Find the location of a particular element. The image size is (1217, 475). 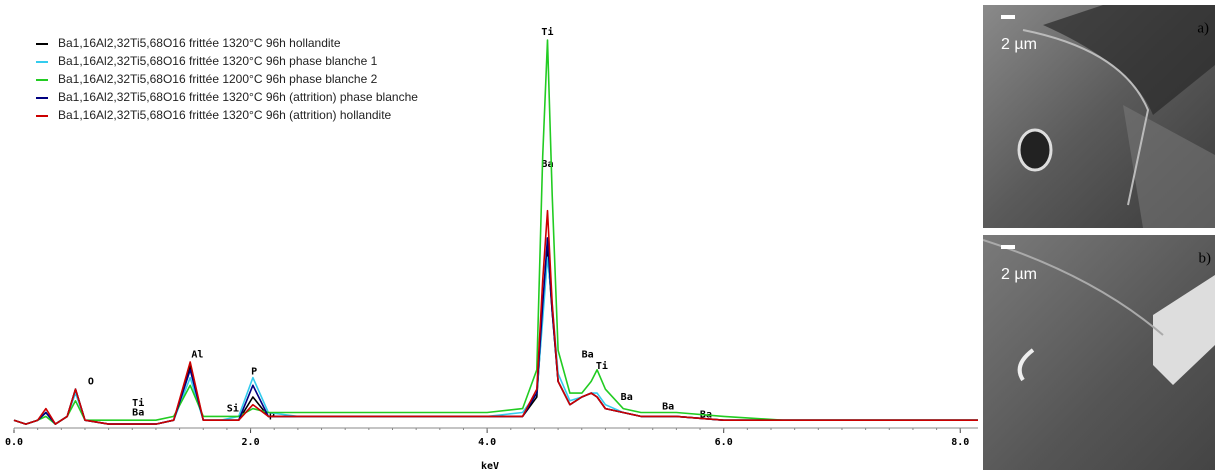

x-tick-label: 6.0 is located at coordinates (724, 442).